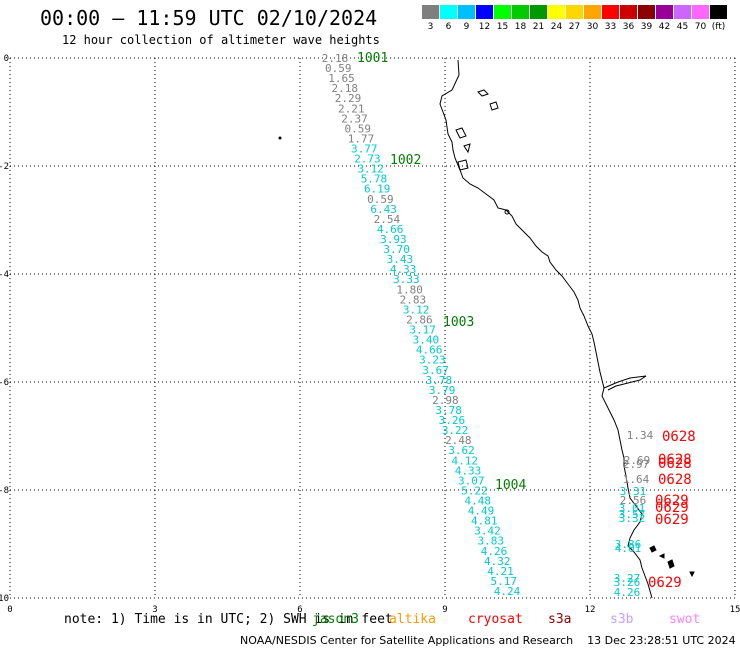  I want to click on wave-height-value: 3.40, so click(426, 340).